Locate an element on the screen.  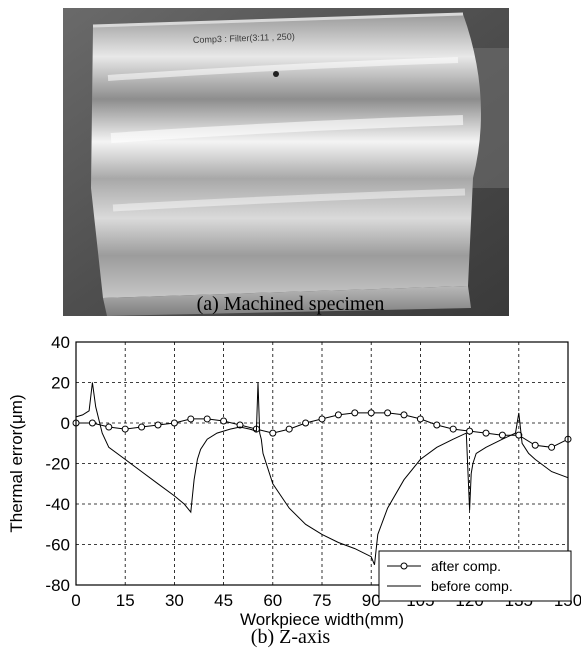
y-tick-label: -80 is located at coordinates (57, 585).